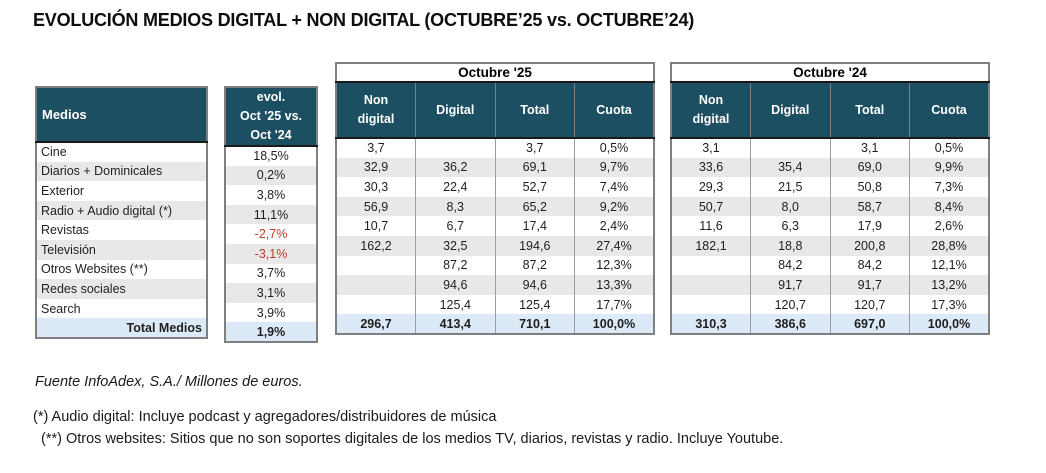 The height and width of the screenshot is (473, 1046). I want to click on evol-value-cell: -2,7%, so click(271, 234).